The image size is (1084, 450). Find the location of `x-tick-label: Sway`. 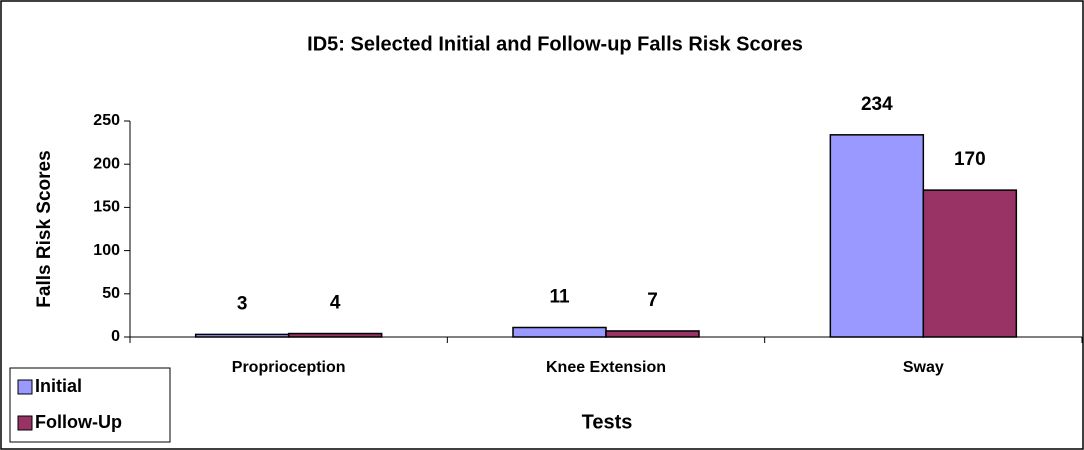

x-tick-label: Sway is located at coordinates (923, 367).